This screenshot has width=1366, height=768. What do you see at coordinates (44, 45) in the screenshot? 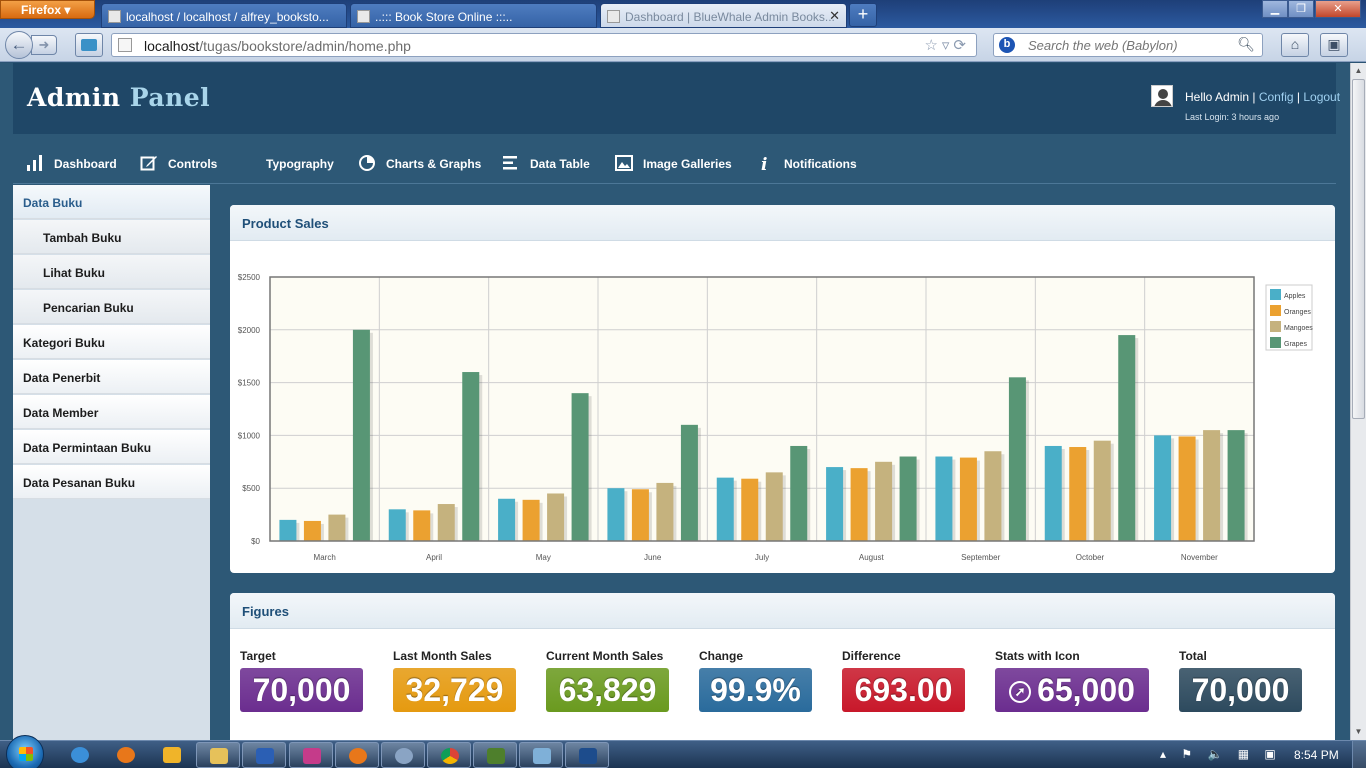
I see `forward-button: ➜` at bounding box center [44, 45].